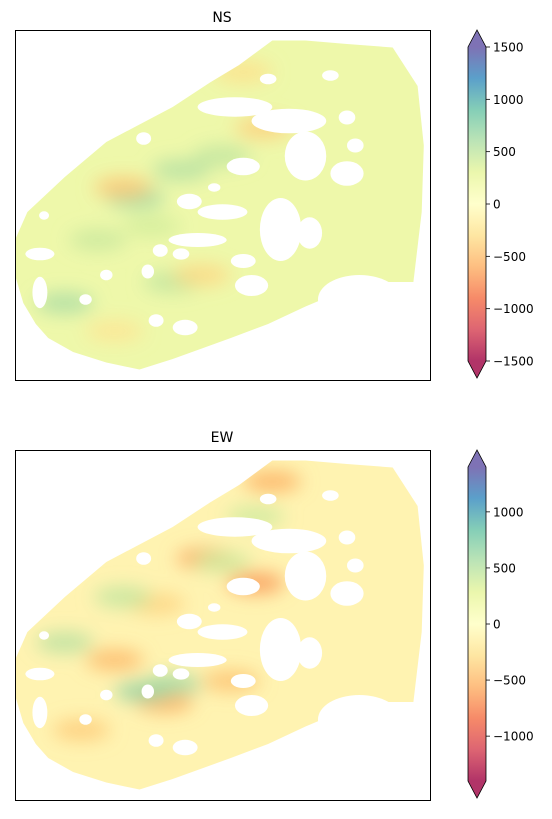  I want to click on colorbar: 1000 500 0 −500 −1000, so click(500, 624).